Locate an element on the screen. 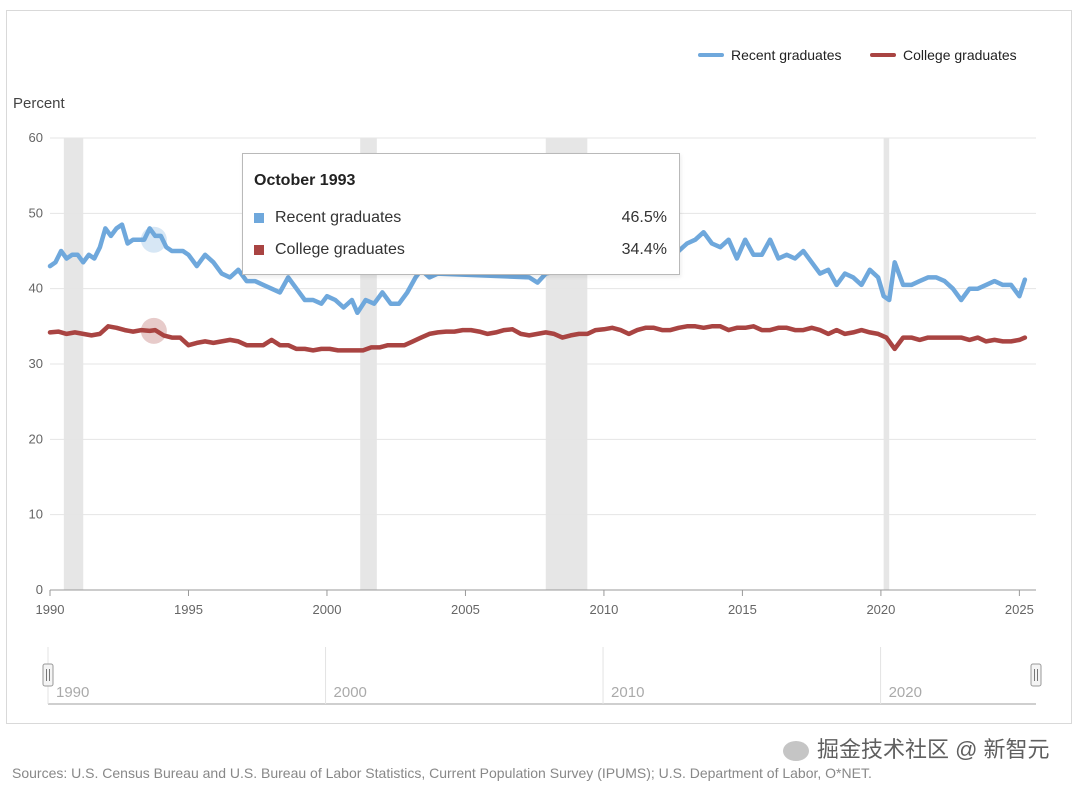  x-tick-label: 2010 is located at coordinates (603, 609).